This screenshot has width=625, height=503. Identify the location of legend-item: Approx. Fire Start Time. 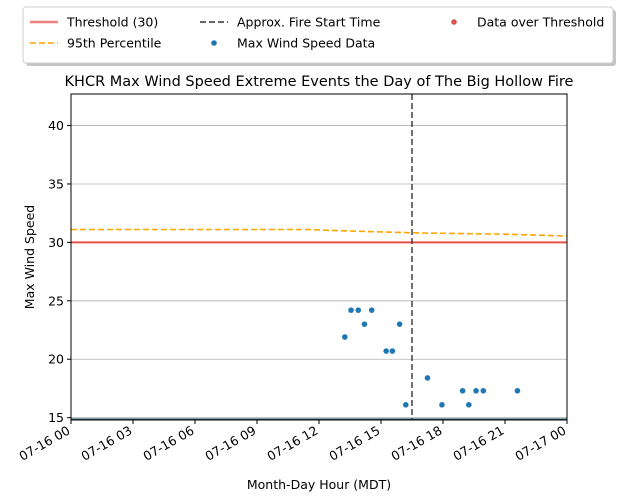
(290, 22).